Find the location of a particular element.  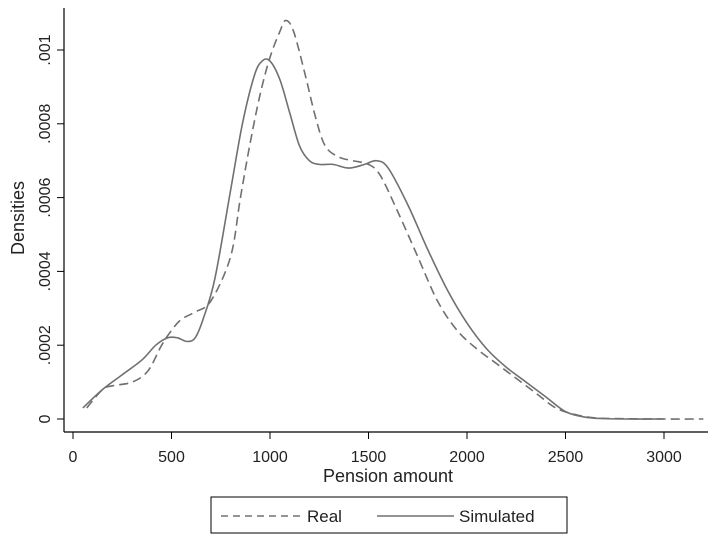

x-tick-label: 0 is located at coordinates (73, 457).